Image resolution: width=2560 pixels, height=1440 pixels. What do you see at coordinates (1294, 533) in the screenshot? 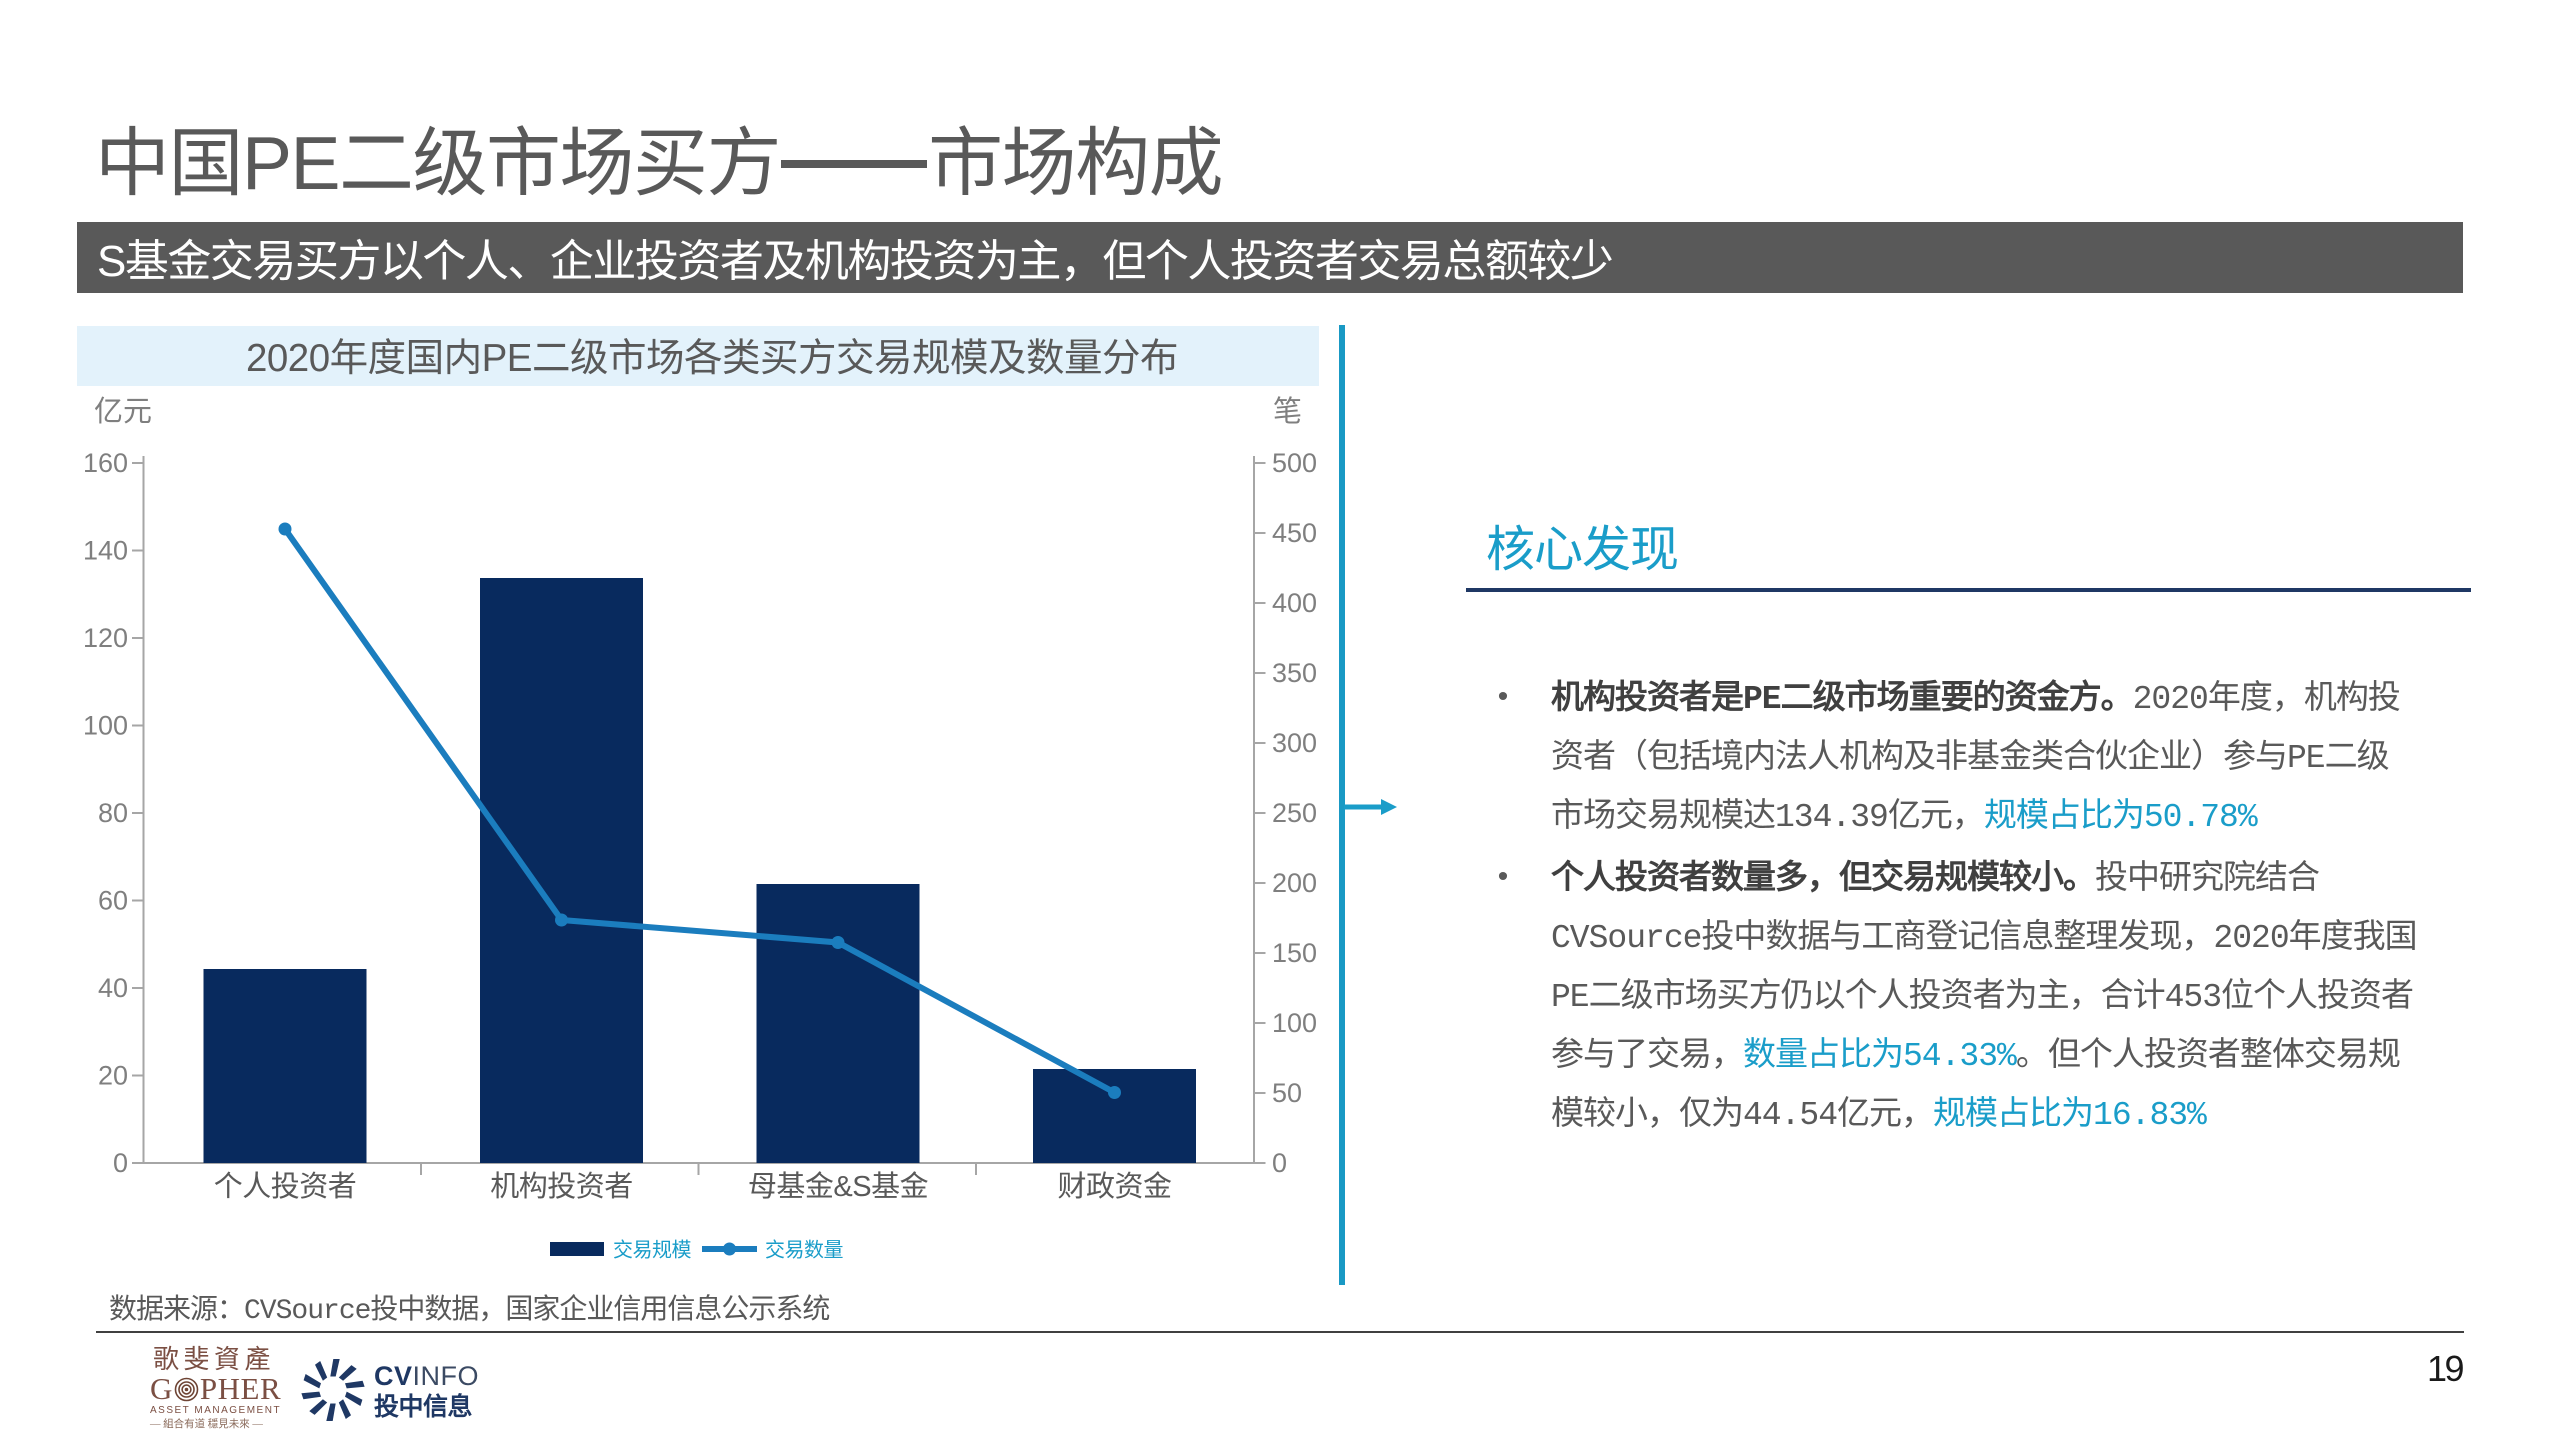
I see `svg-text: 450` at bounding box center [1294, 533].